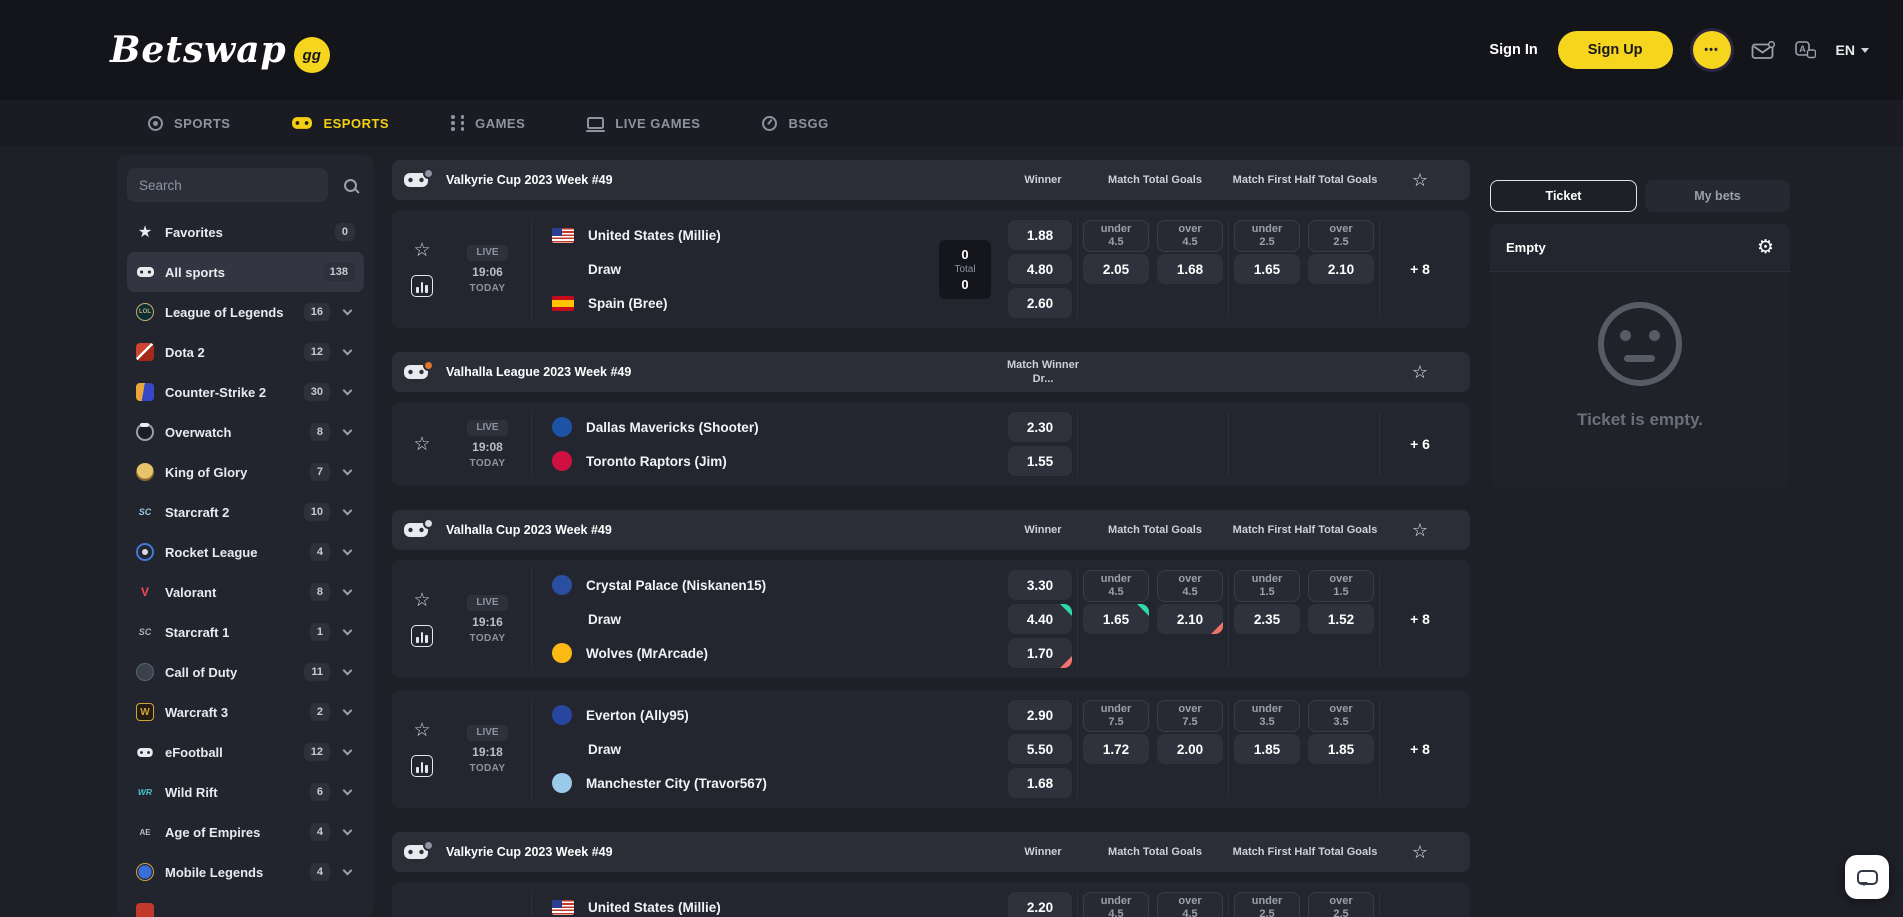 The image size is (1903, 917). I want to click on sidebar-item-call-of-duty: Call of Duty 11, so click(245, 672).